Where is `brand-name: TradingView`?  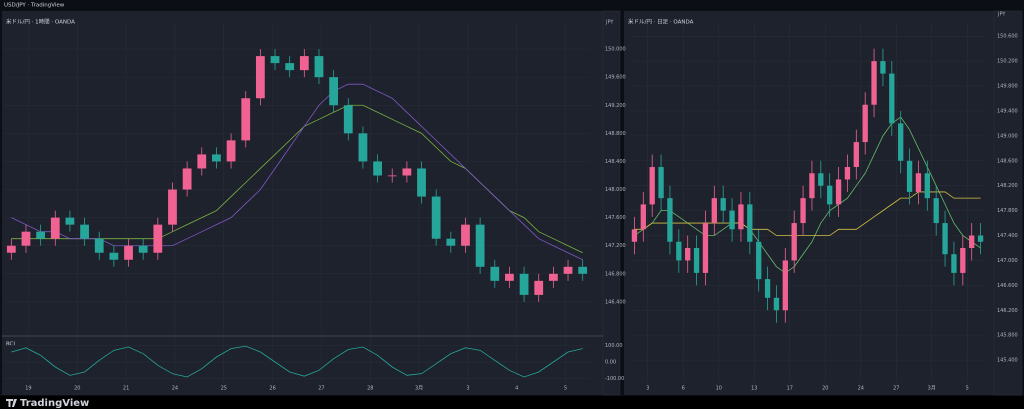
brand-name: TradingView is located at coordinates (54, 403).